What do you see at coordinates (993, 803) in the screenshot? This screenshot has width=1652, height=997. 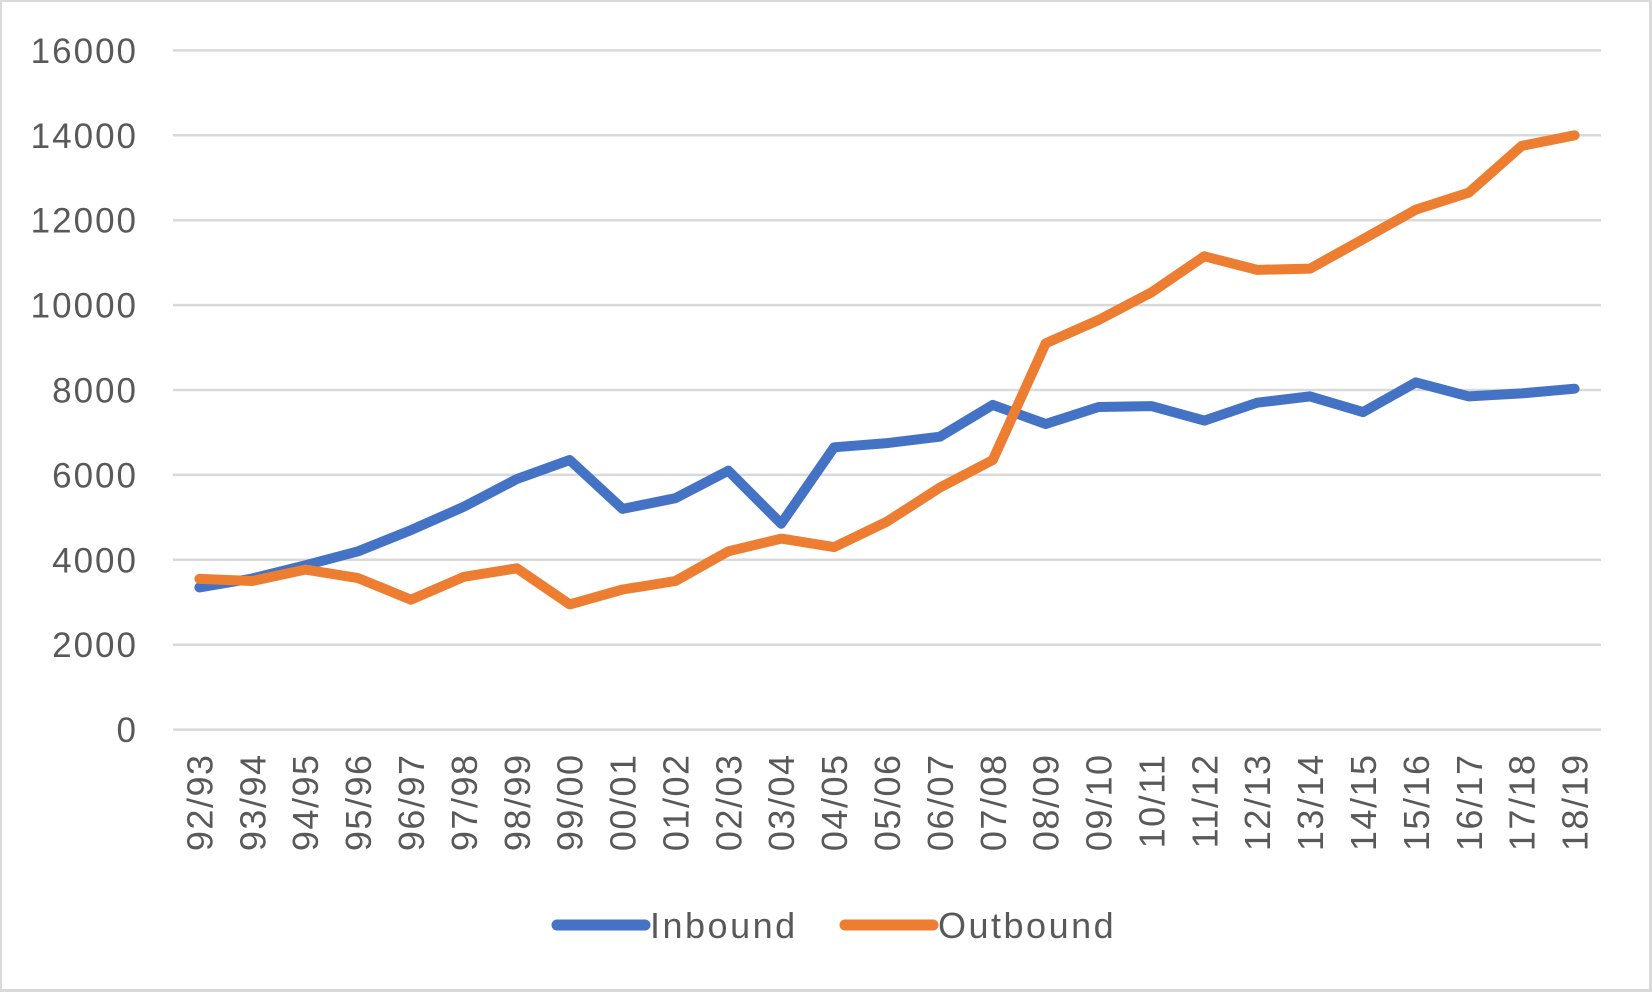 I see `svg-text: 07/08` at bounding box center [993, 803].